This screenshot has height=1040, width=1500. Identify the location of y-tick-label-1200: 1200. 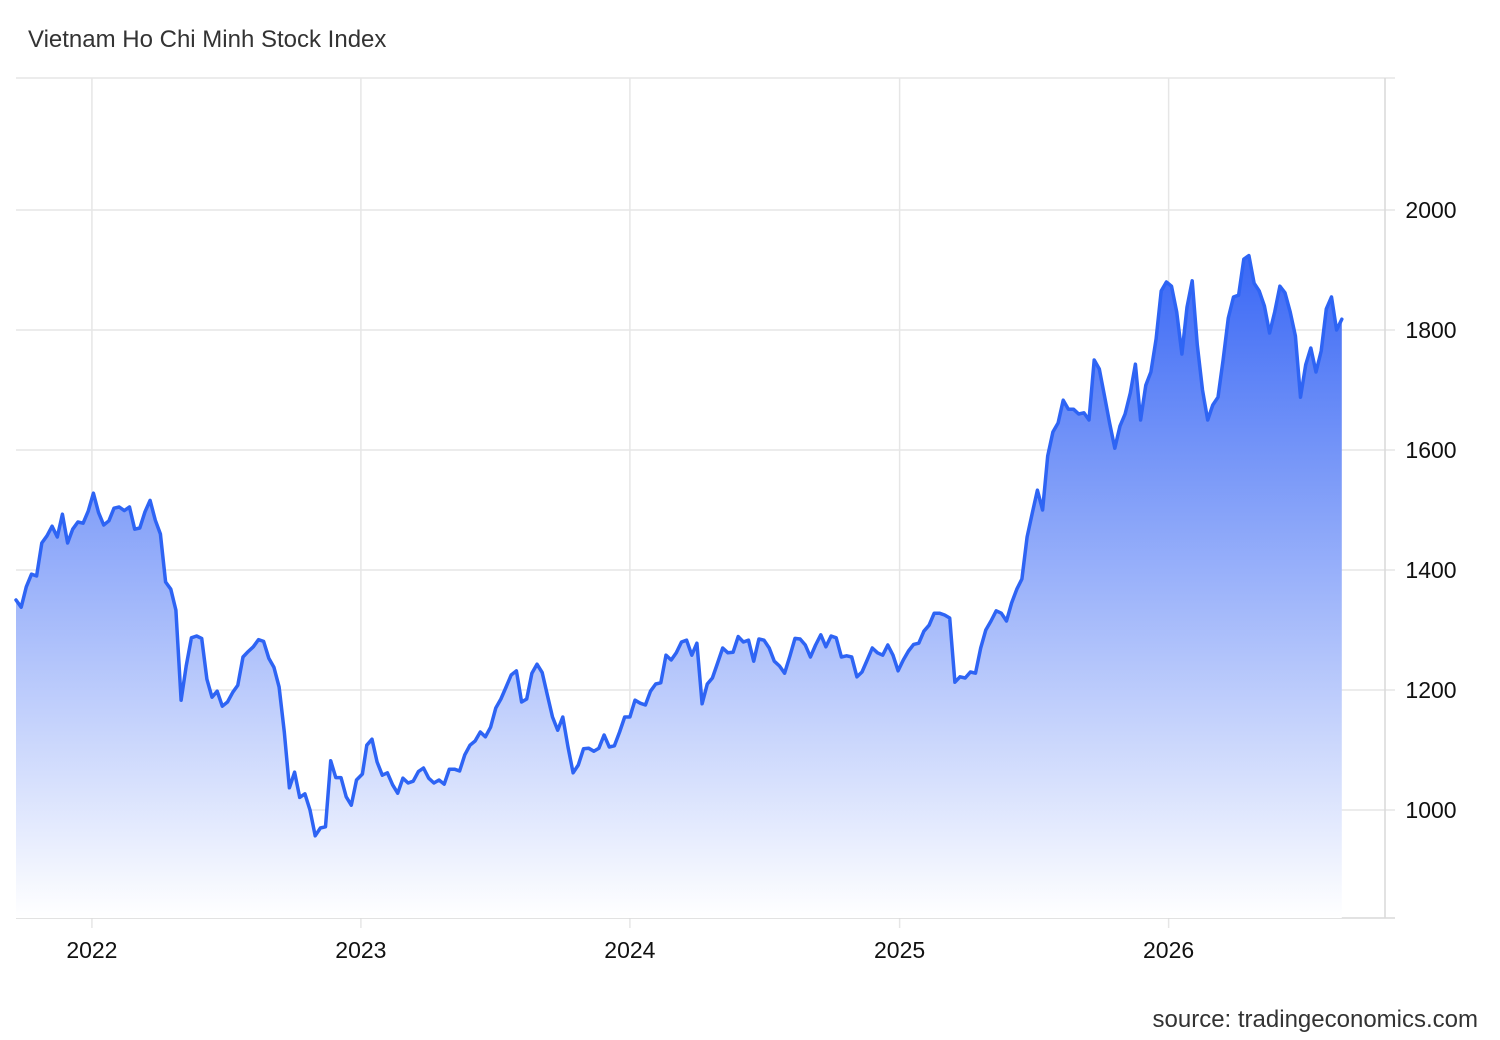
(1430, 690).